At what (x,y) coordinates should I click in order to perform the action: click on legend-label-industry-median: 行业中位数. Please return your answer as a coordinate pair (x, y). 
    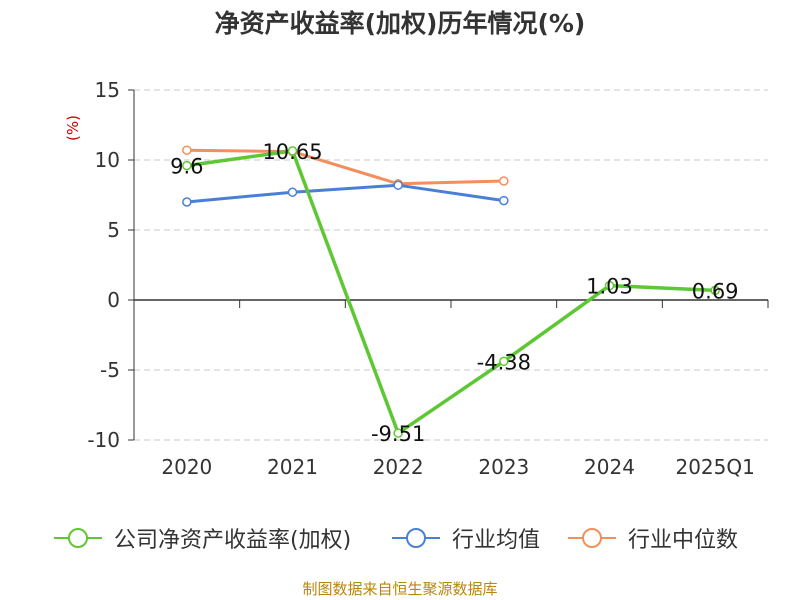
    Looking at the image, I should click on (683, 540).